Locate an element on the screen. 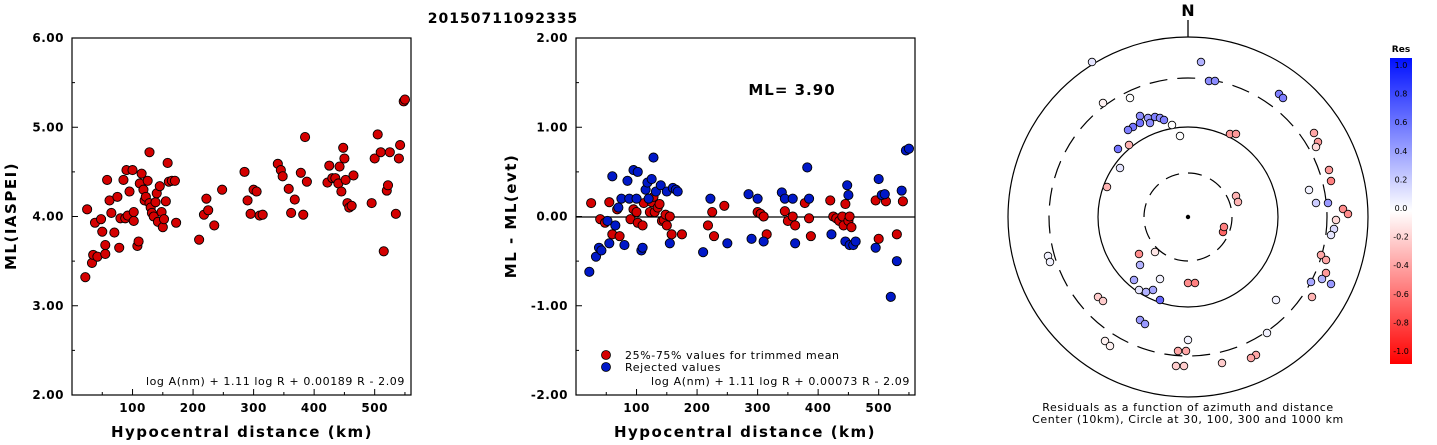 The image size is (1437, 445). ring-30km is located at coordinates (1188, 217).